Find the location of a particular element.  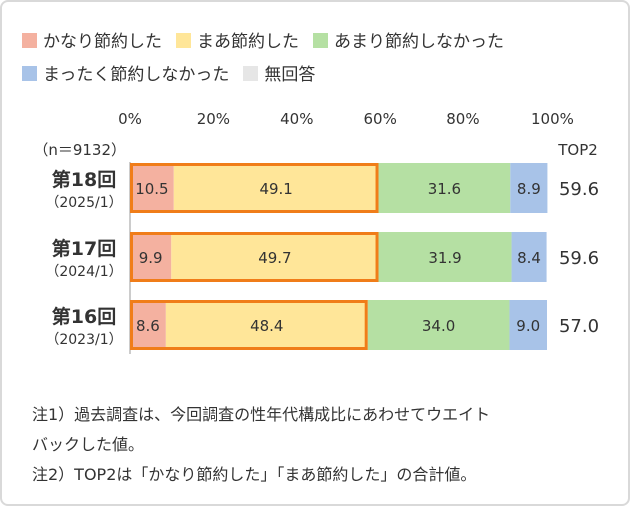

x-tick-label: 100% is located at coordinates (552, 119).